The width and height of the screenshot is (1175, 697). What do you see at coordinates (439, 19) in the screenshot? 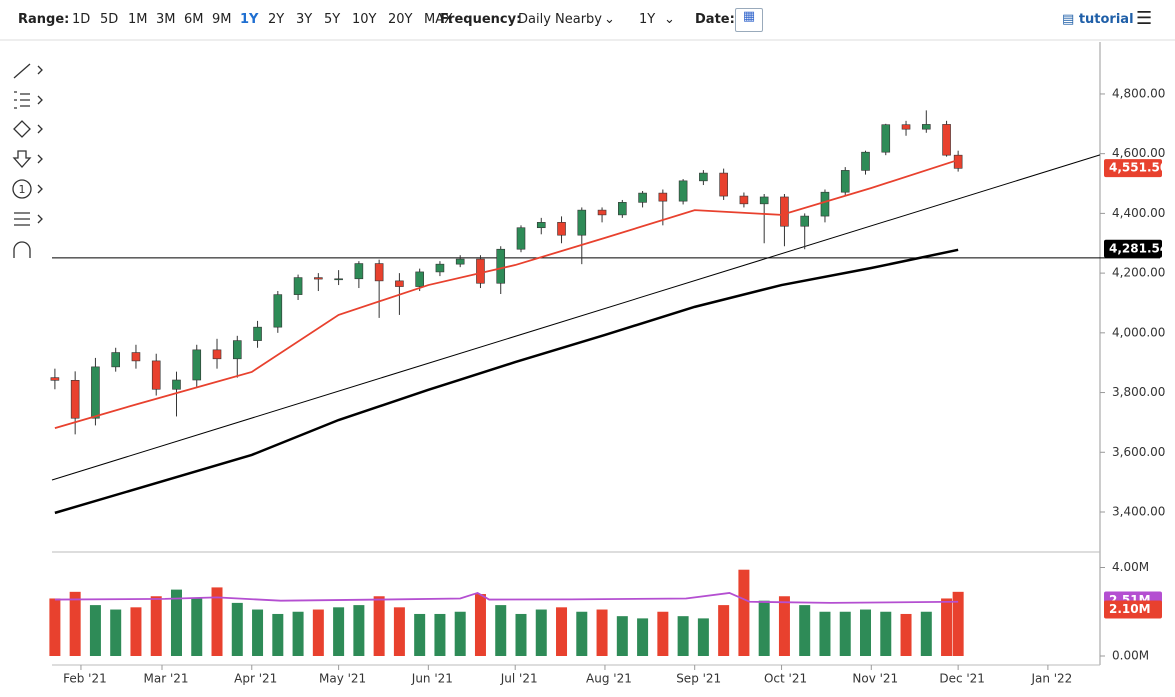
I see `range-option: MAX` at bounding box center [439, 19].